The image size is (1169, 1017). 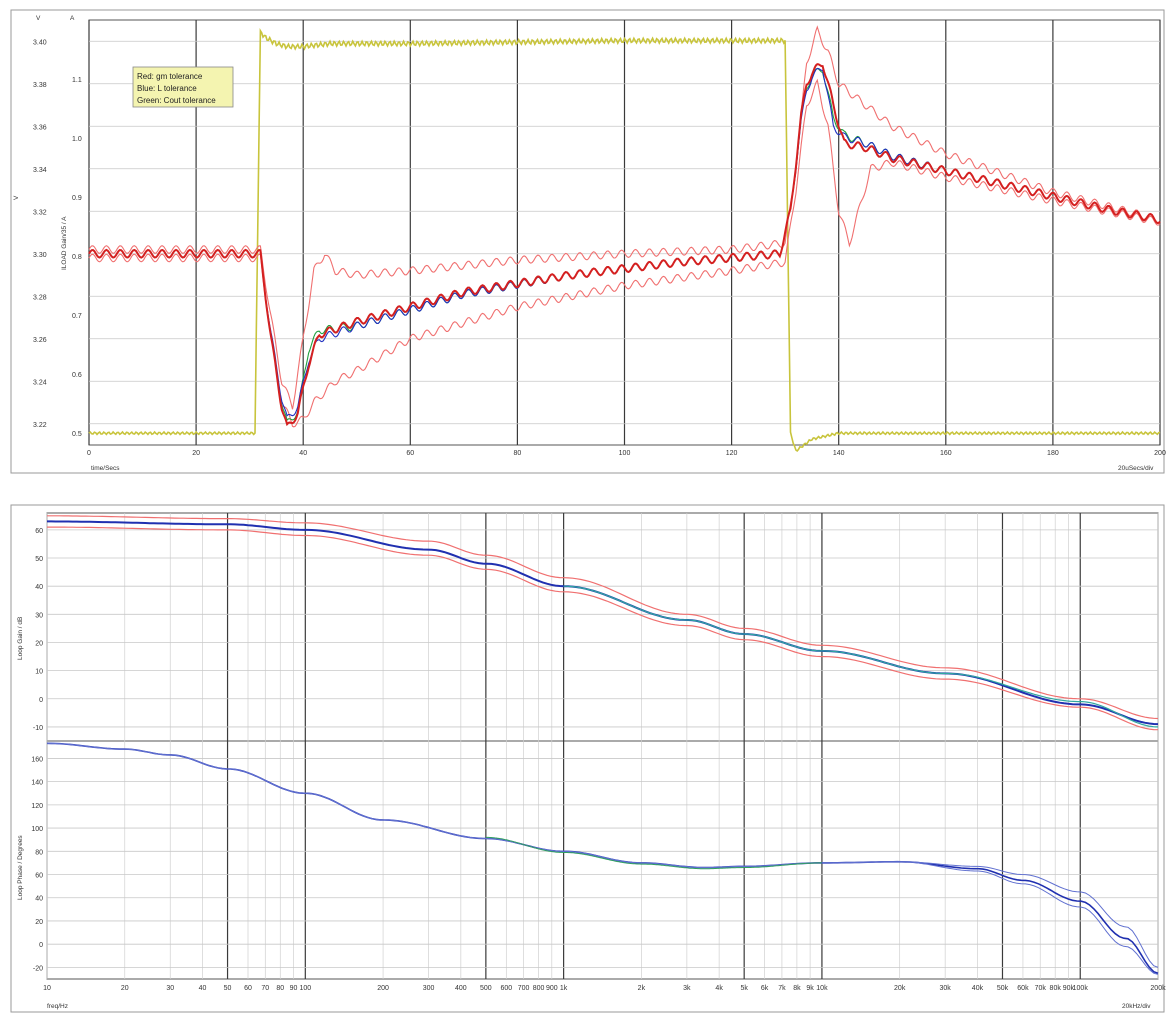 I want to click on phase-y-tick: 80, so click(x=39, y=852).